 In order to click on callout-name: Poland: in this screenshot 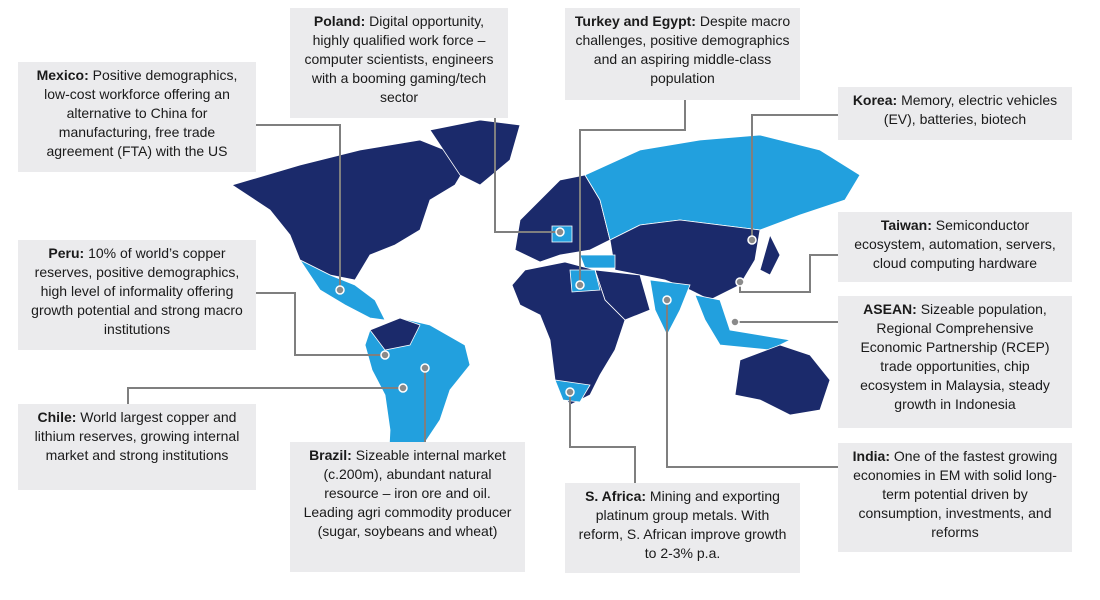, I will do `click(339, 21)`.